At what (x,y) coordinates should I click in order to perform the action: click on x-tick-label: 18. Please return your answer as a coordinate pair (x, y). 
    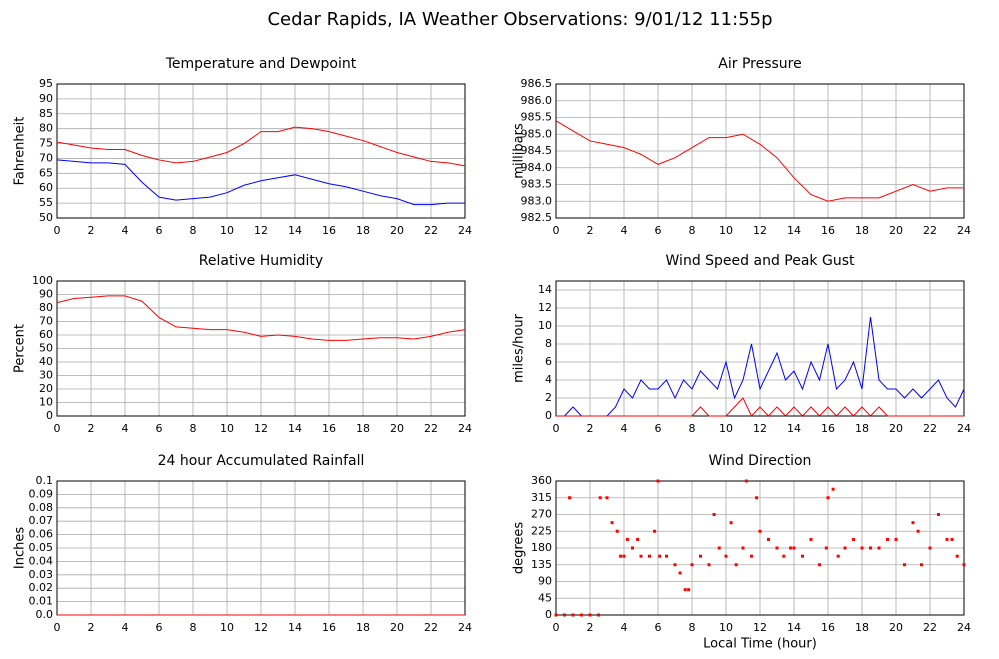
    Looking at the image, I should click on (363, 627).